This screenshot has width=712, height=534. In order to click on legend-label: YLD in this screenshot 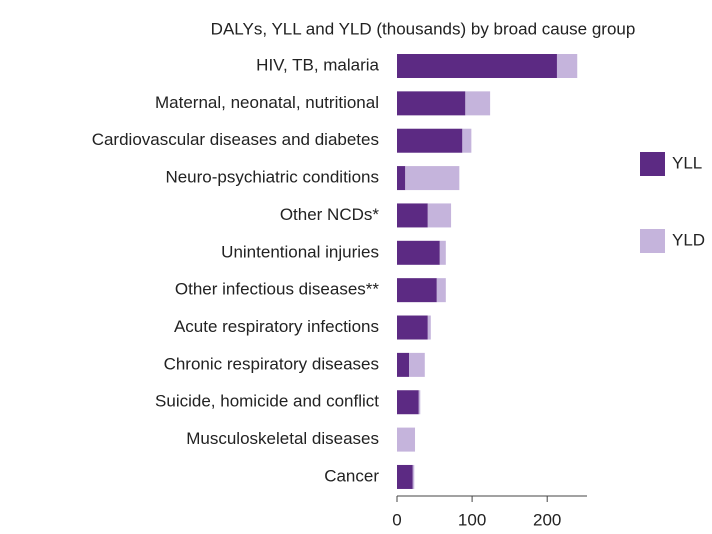, I will do `click(688, 239)`.